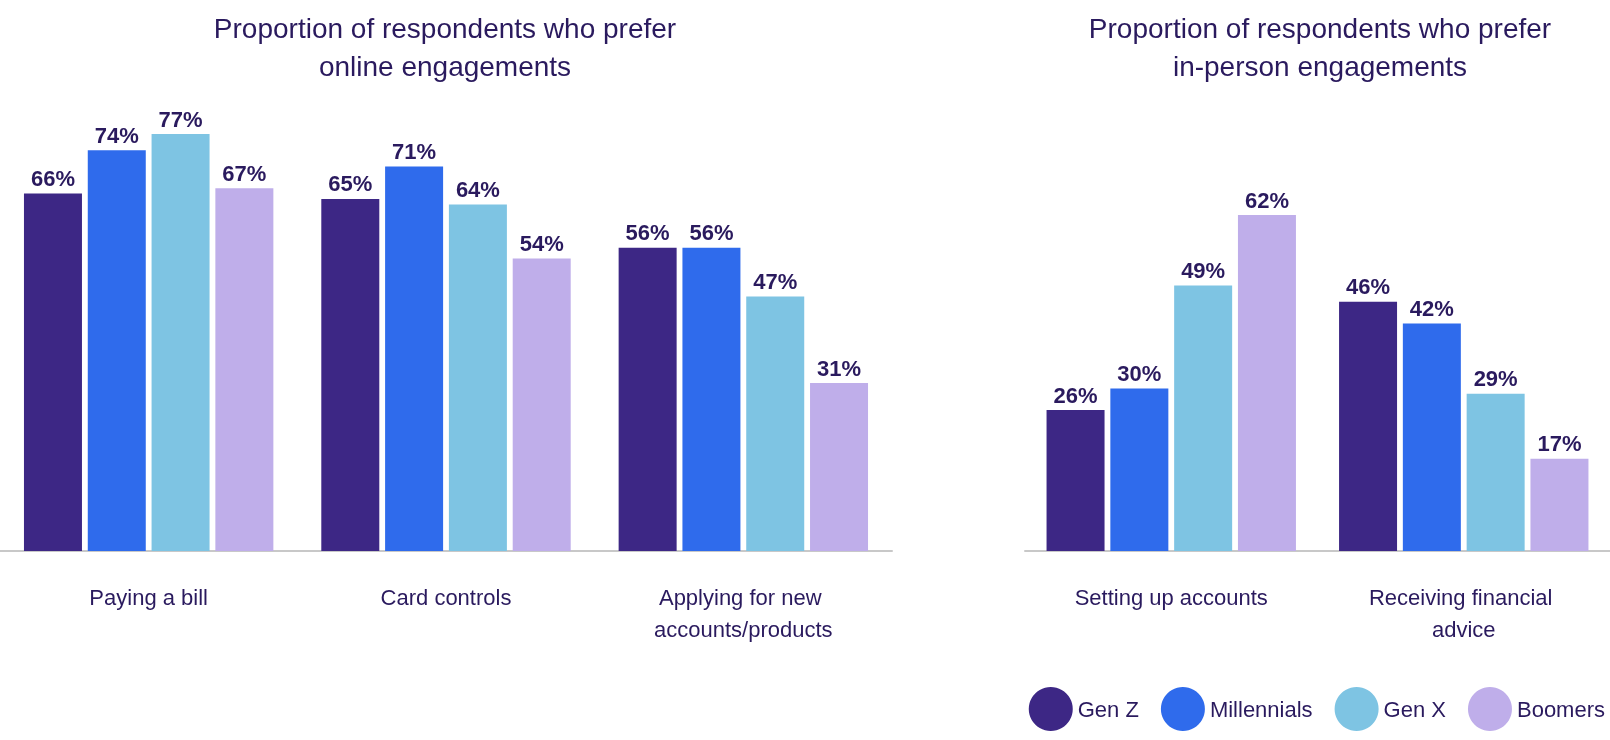 The height and width of the screenshot is (740, 1610). I want to click on legend-label: Gen Z, so click(1108, 709).